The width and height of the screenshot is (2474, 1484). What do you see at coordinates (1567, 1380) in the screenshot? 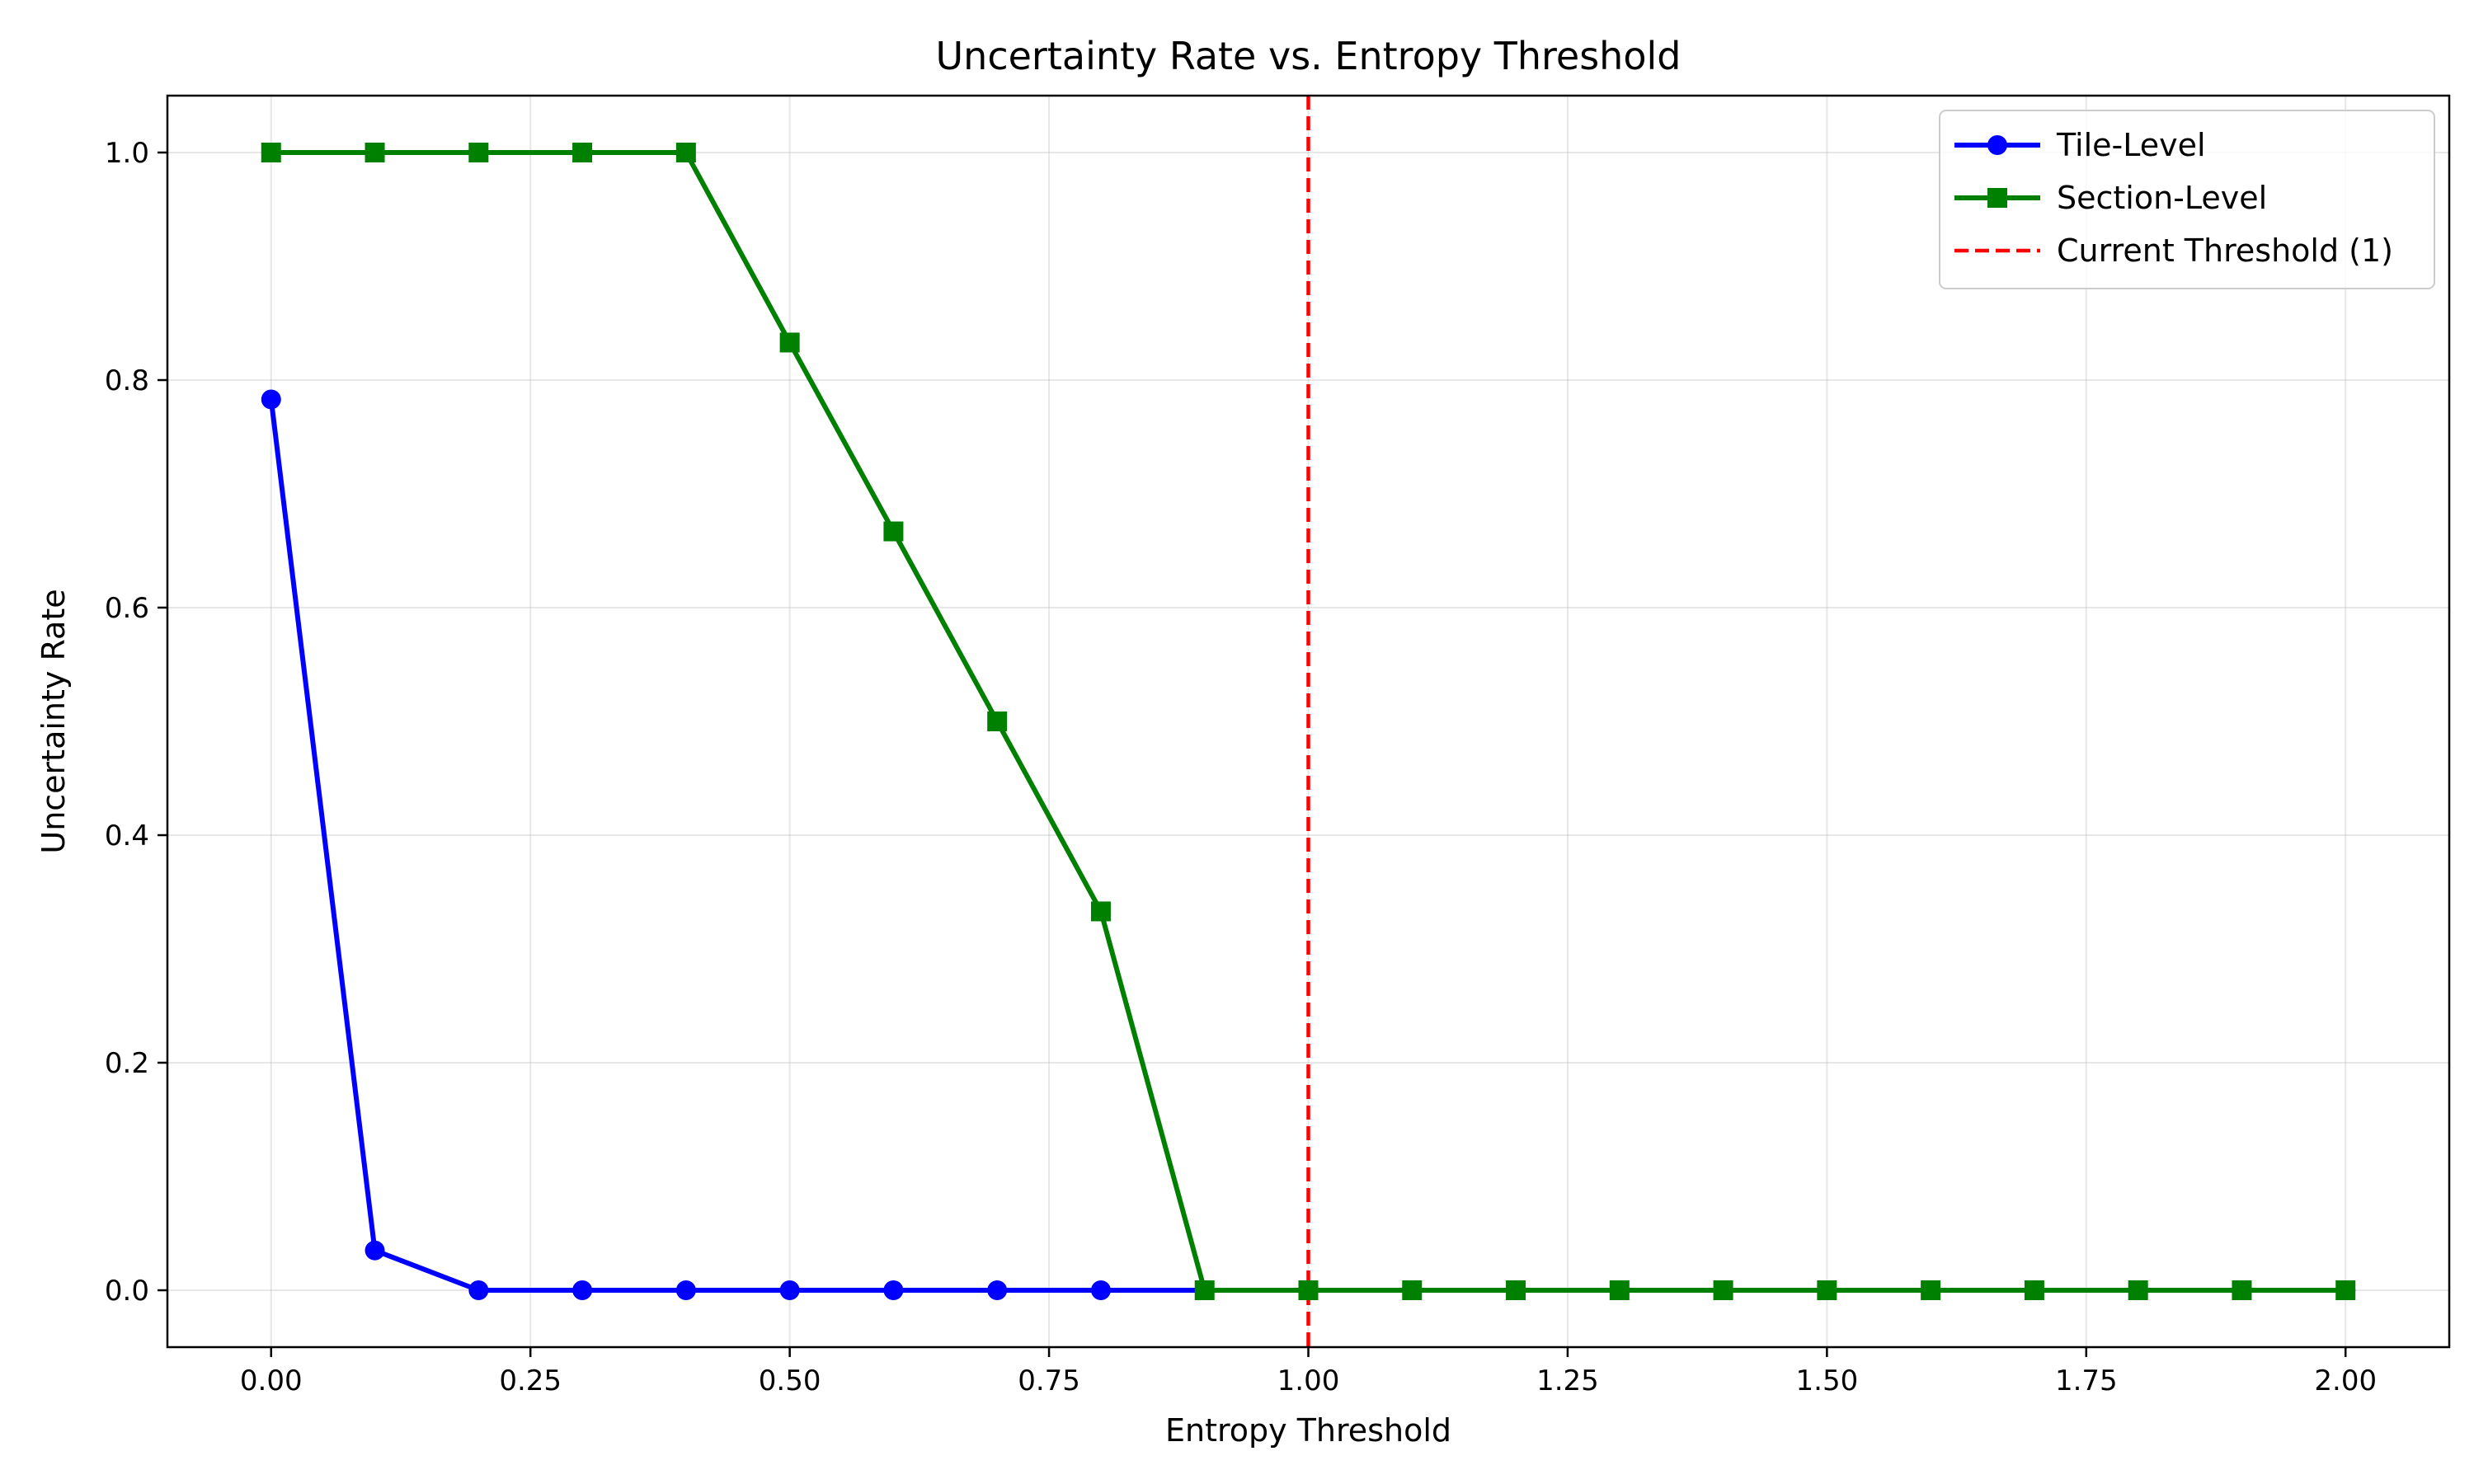
I see `x-tick-label: 1.25` at bounding box center [1567, 1380].